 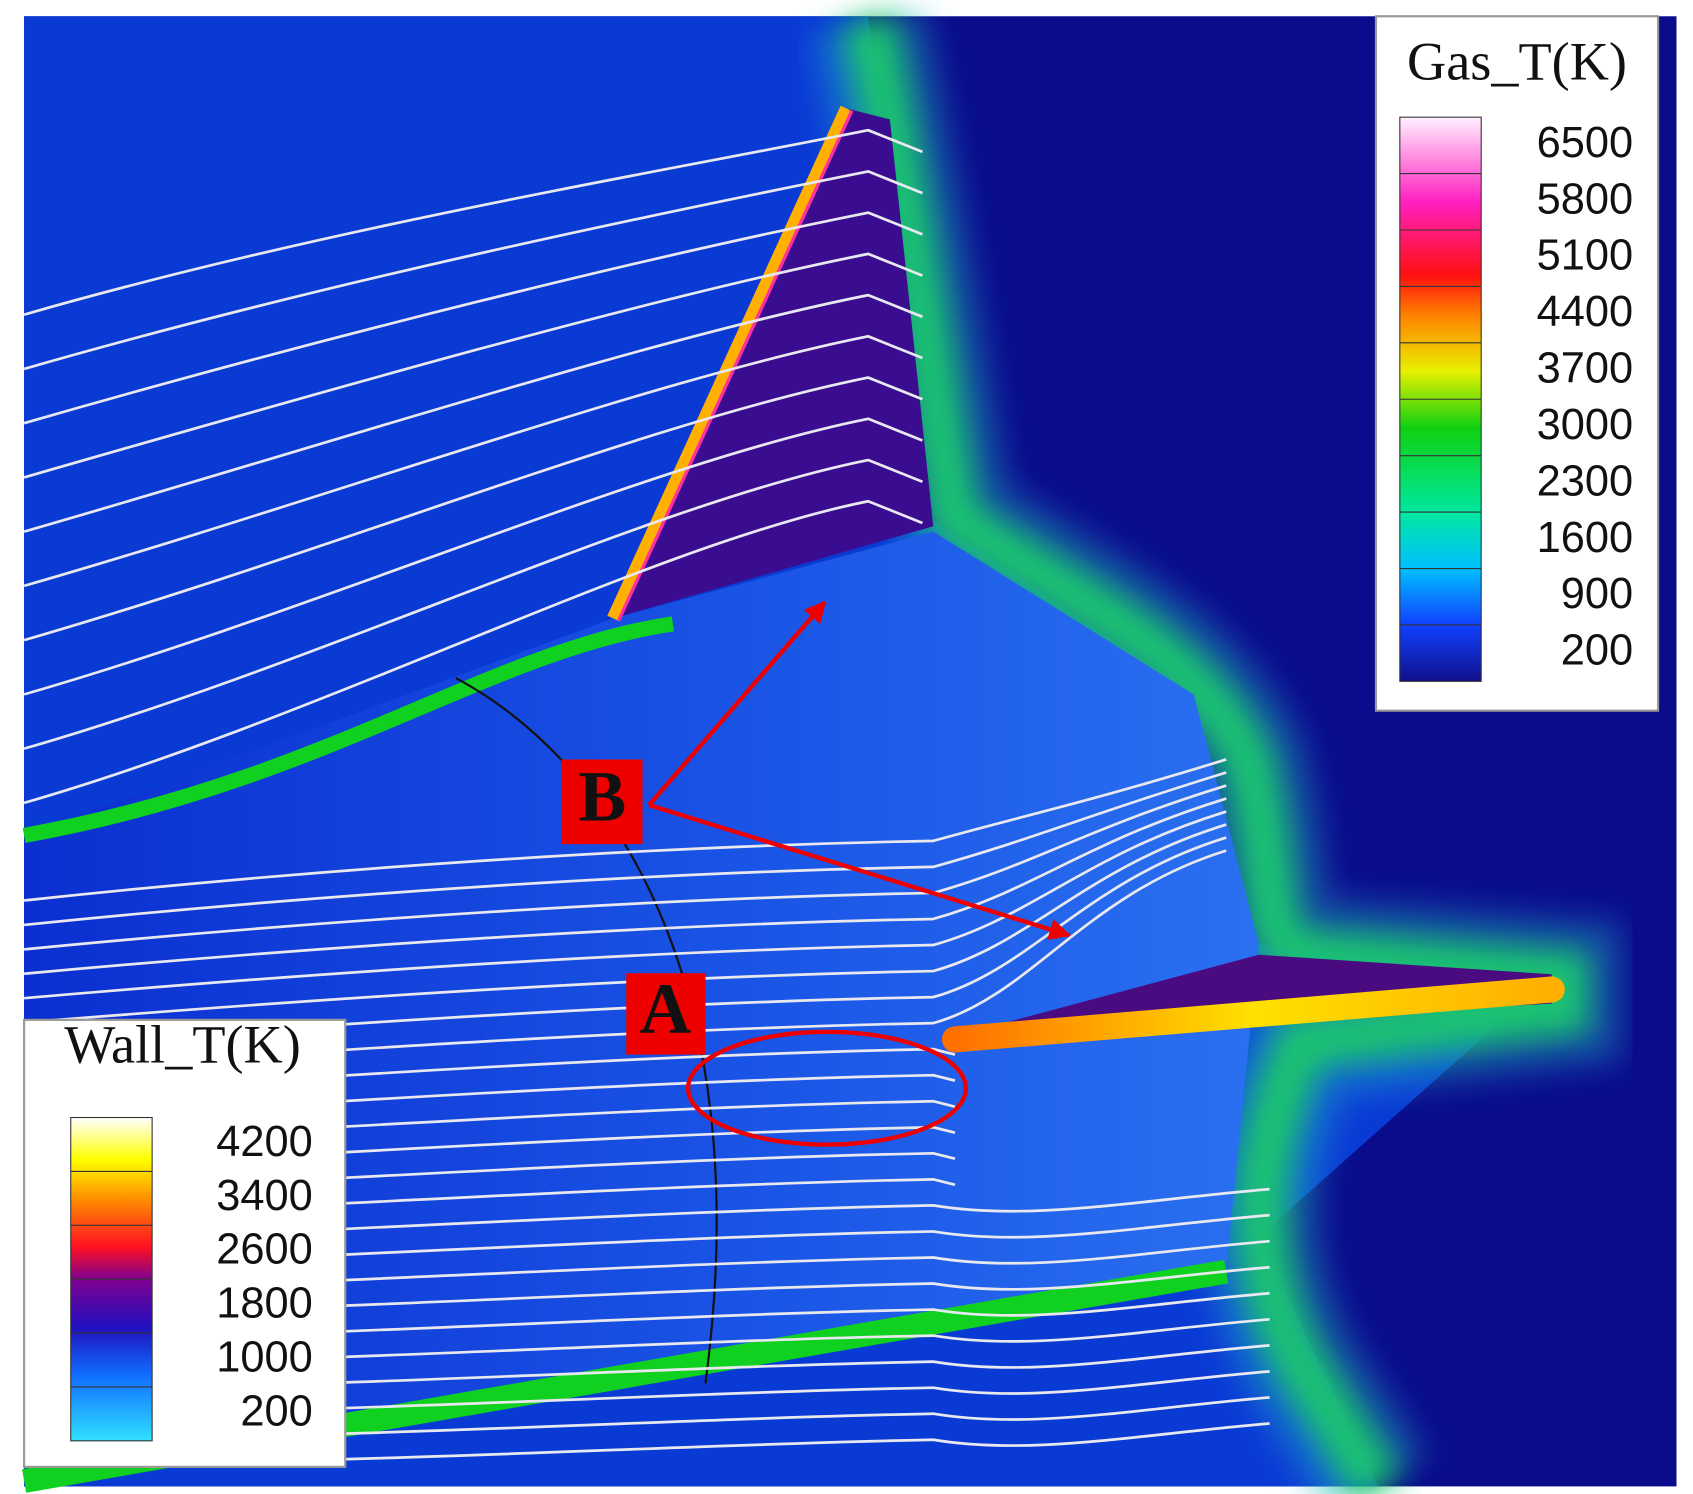 What do you see at coordinates (264, 1250) in the screenshot?
I see `colorbar-label: 2600` at bounding box center [264, 1250].